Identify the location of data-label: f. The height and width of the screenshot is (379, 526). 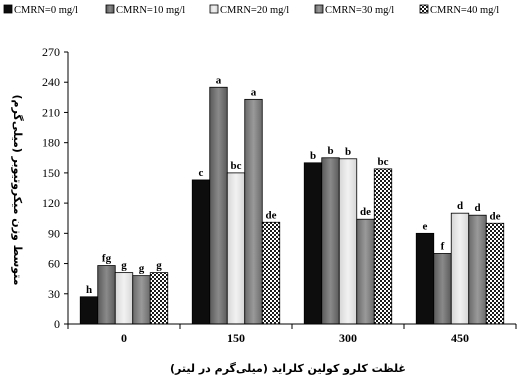
(443, 246).